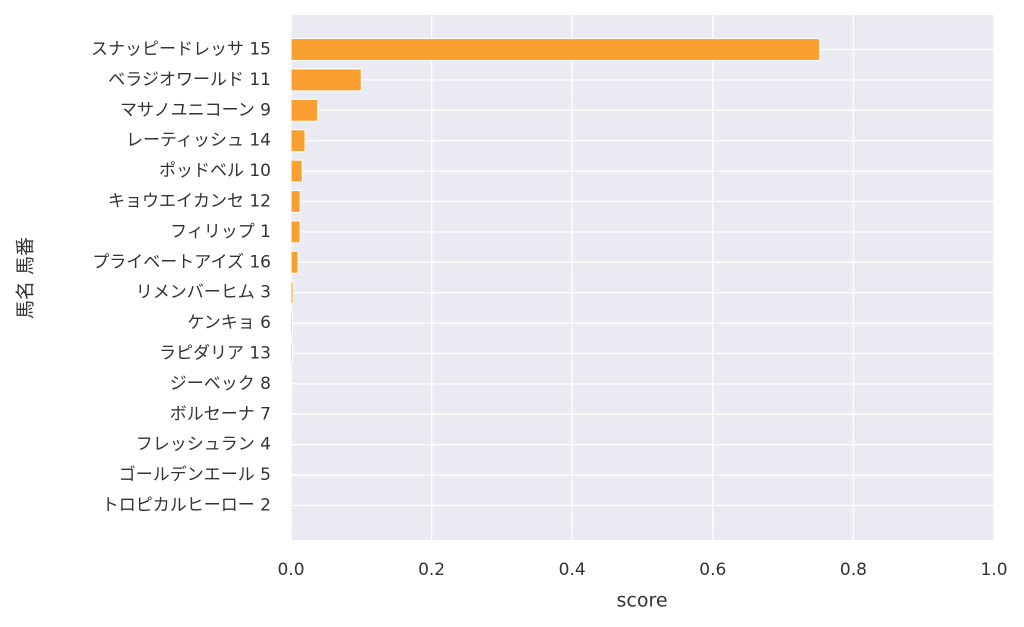  I want to click on y-tick-label: フィリップ 1, so click(220, 232).